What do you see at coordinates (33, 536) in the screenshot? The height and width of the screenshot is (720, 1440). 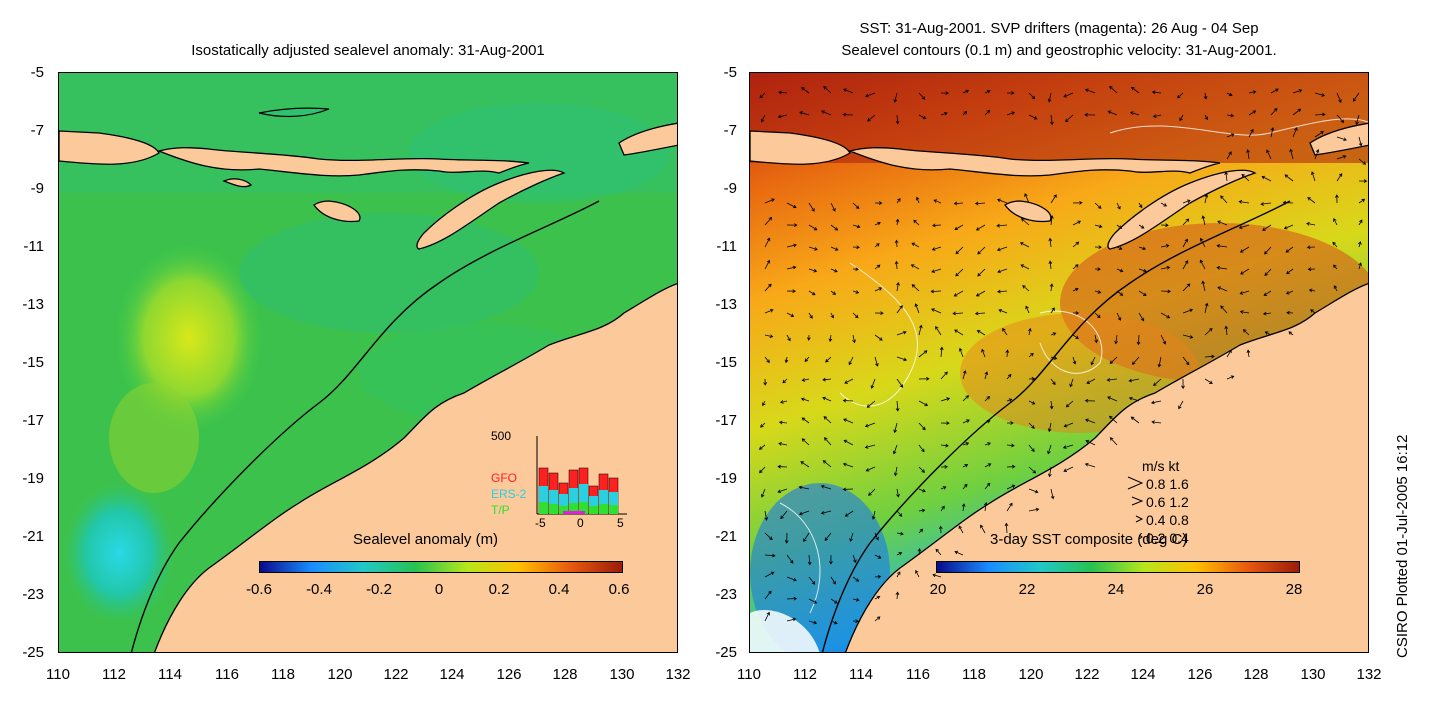 I see `left-lat-tick: -21` at bounding box center [33, 536].